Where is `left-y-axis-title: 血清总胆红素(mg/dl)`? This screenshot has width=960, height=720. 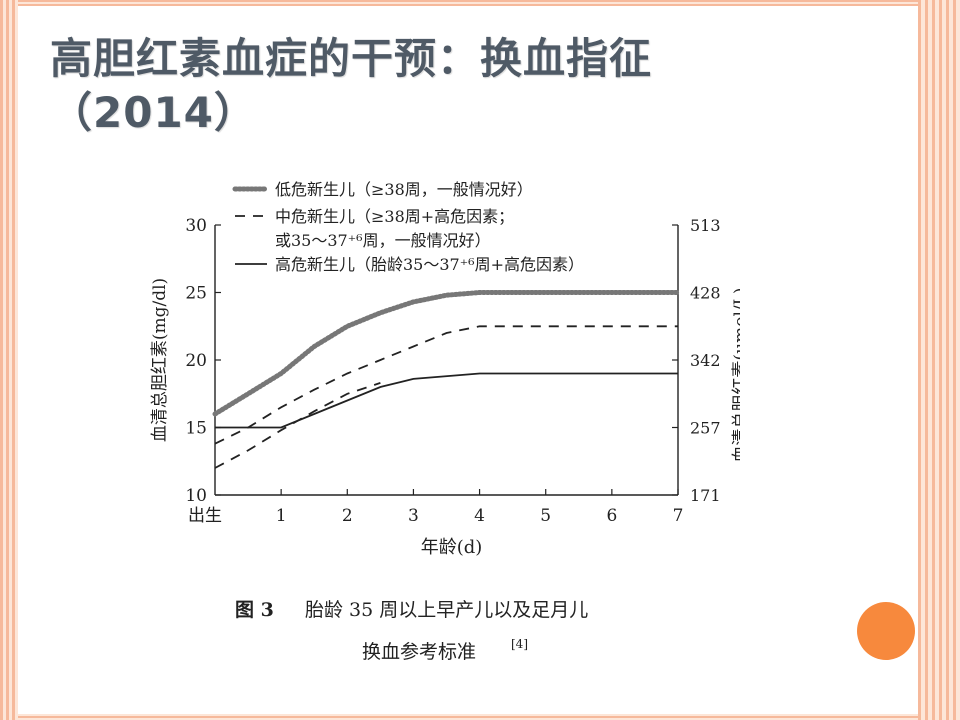 left-y-axis-title: 血清总胆红素(mg/dl) is located at coordinates (160, 360).